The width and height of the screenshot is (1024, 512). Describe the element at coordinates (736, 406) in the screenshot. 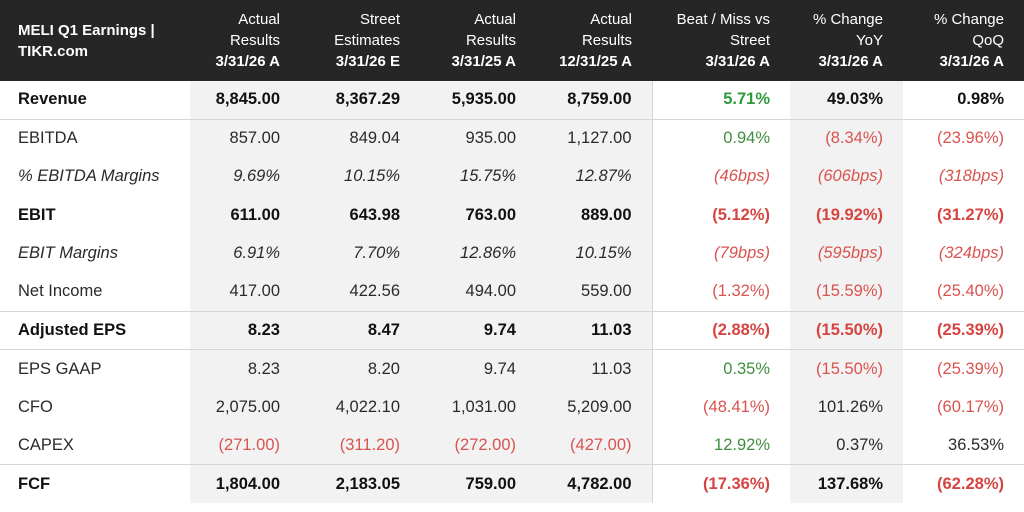

I see `cell-beat-miss: (48.41%)` at that location.